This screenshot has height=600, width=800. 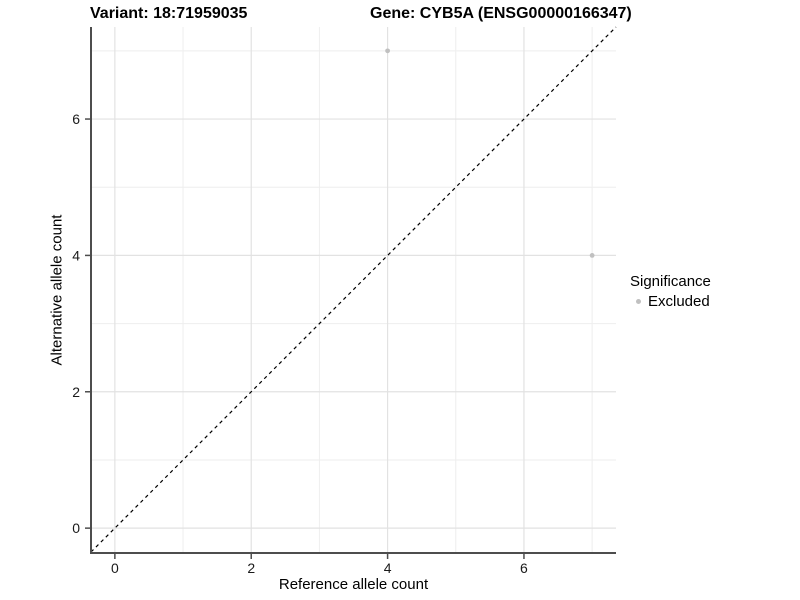 What do you see at coordinates (115, 568) in the screenshot?
I see `x-tick-label: 0` at bounding box center [115, 568].